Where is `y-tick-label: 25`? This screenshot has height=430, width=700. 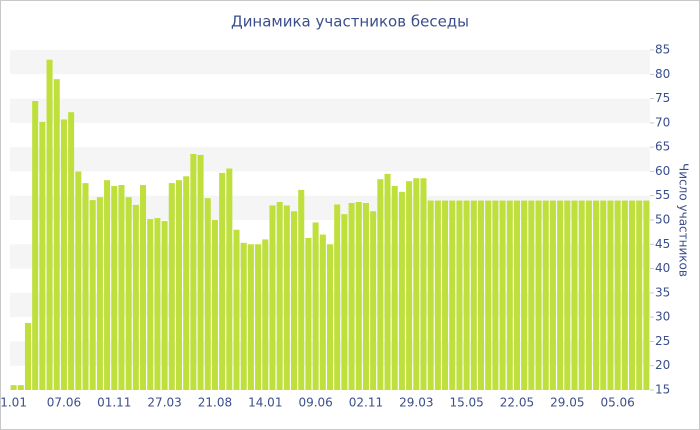
y-tick-label: 25 is located at coordinates (662, 341).